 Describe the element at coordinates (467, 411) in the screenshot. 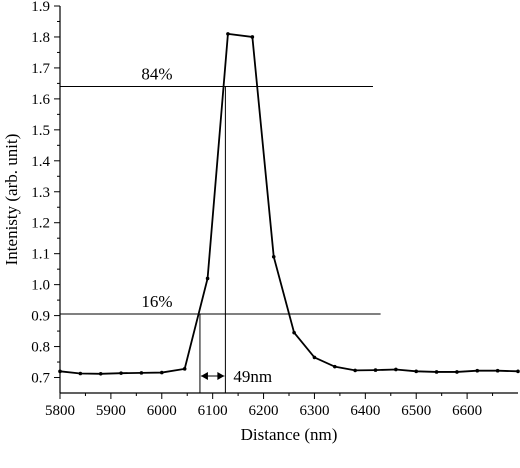

I see `x-tick-label: 6600` at that location.